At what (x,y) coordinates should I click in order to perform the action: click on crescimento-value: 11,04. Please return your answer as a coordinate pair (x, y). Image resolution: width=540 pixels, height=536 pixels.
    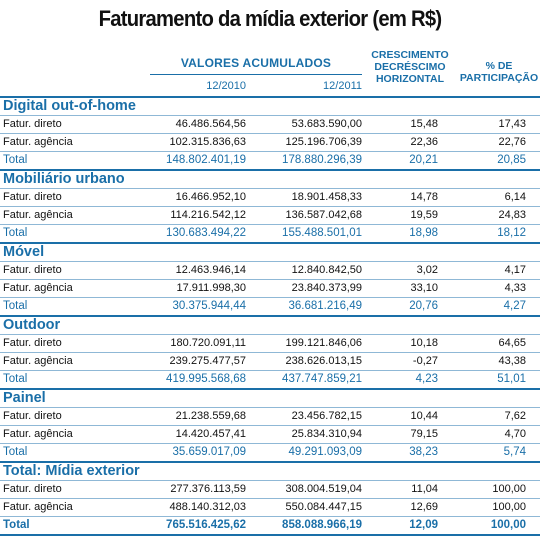
    Looking at the image, I should click on (424, 489).